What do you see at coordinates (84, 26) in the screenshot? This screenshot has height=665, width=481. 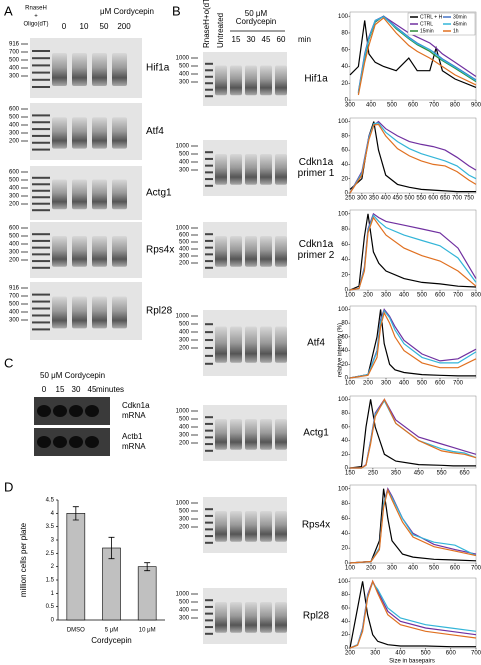 I see `lane-label: 10` at bounding box center [84, 26].